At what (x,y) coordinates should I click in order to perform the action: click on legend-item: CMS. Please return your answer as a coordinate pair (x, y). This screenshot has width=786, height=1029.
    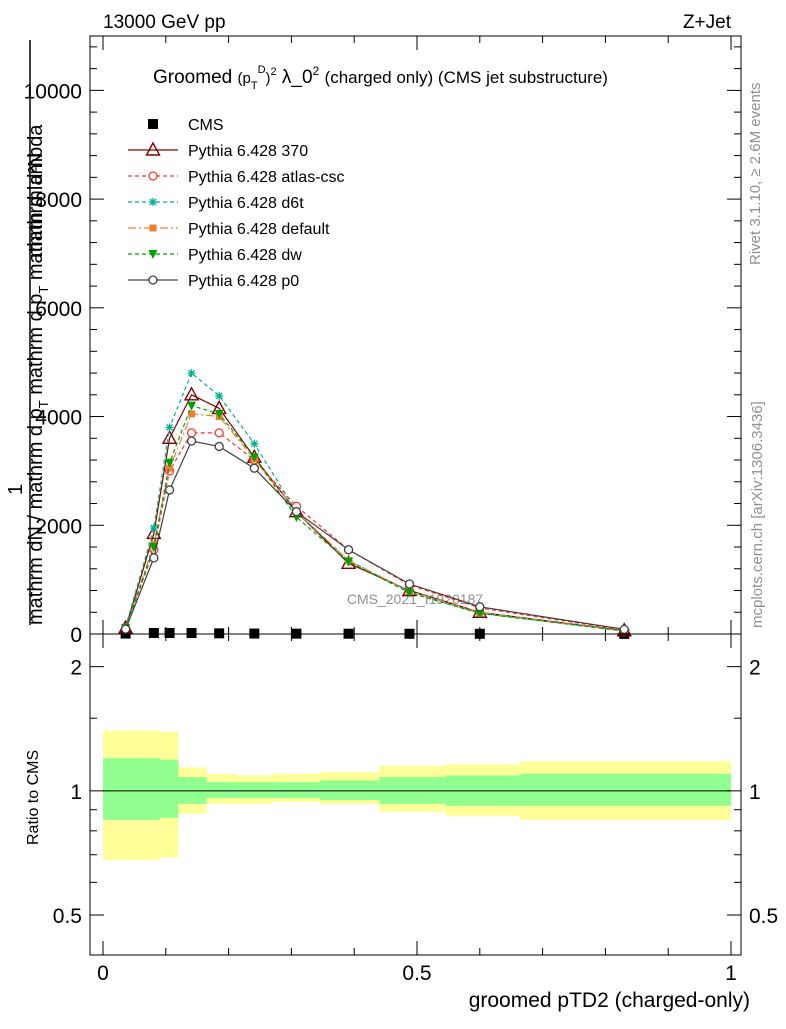
    Looking at the image, I should click on (186, 125).